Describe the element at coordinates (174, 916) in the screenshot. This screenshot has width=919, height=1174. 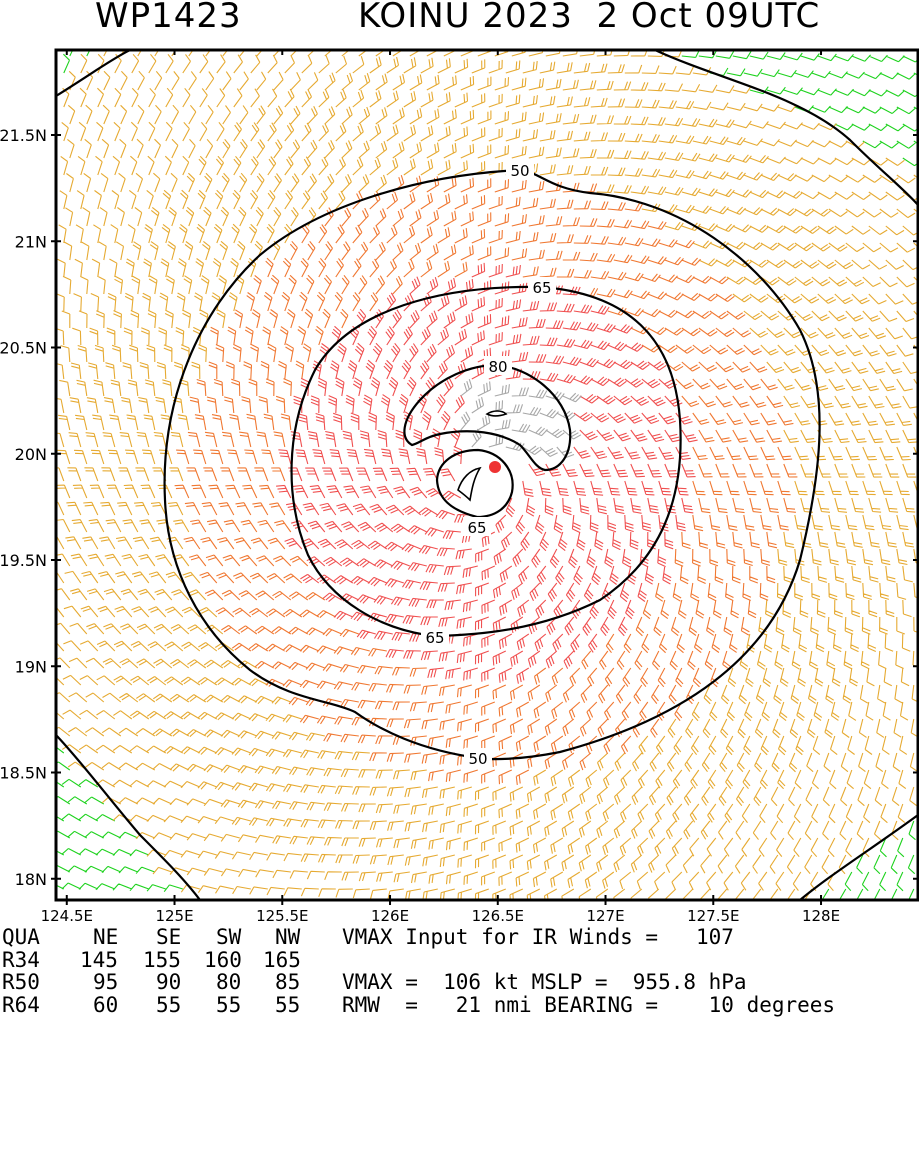
I see `lon-tick-label: 125E` at that location.